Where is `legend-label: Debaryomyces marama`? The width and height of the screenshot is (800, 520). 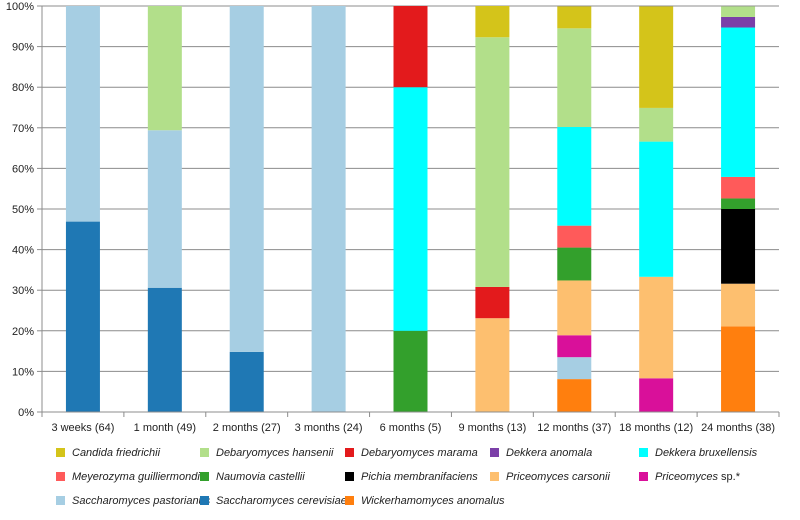
legend-label: Debaryomyces marama is located at coordinates (419, 453).